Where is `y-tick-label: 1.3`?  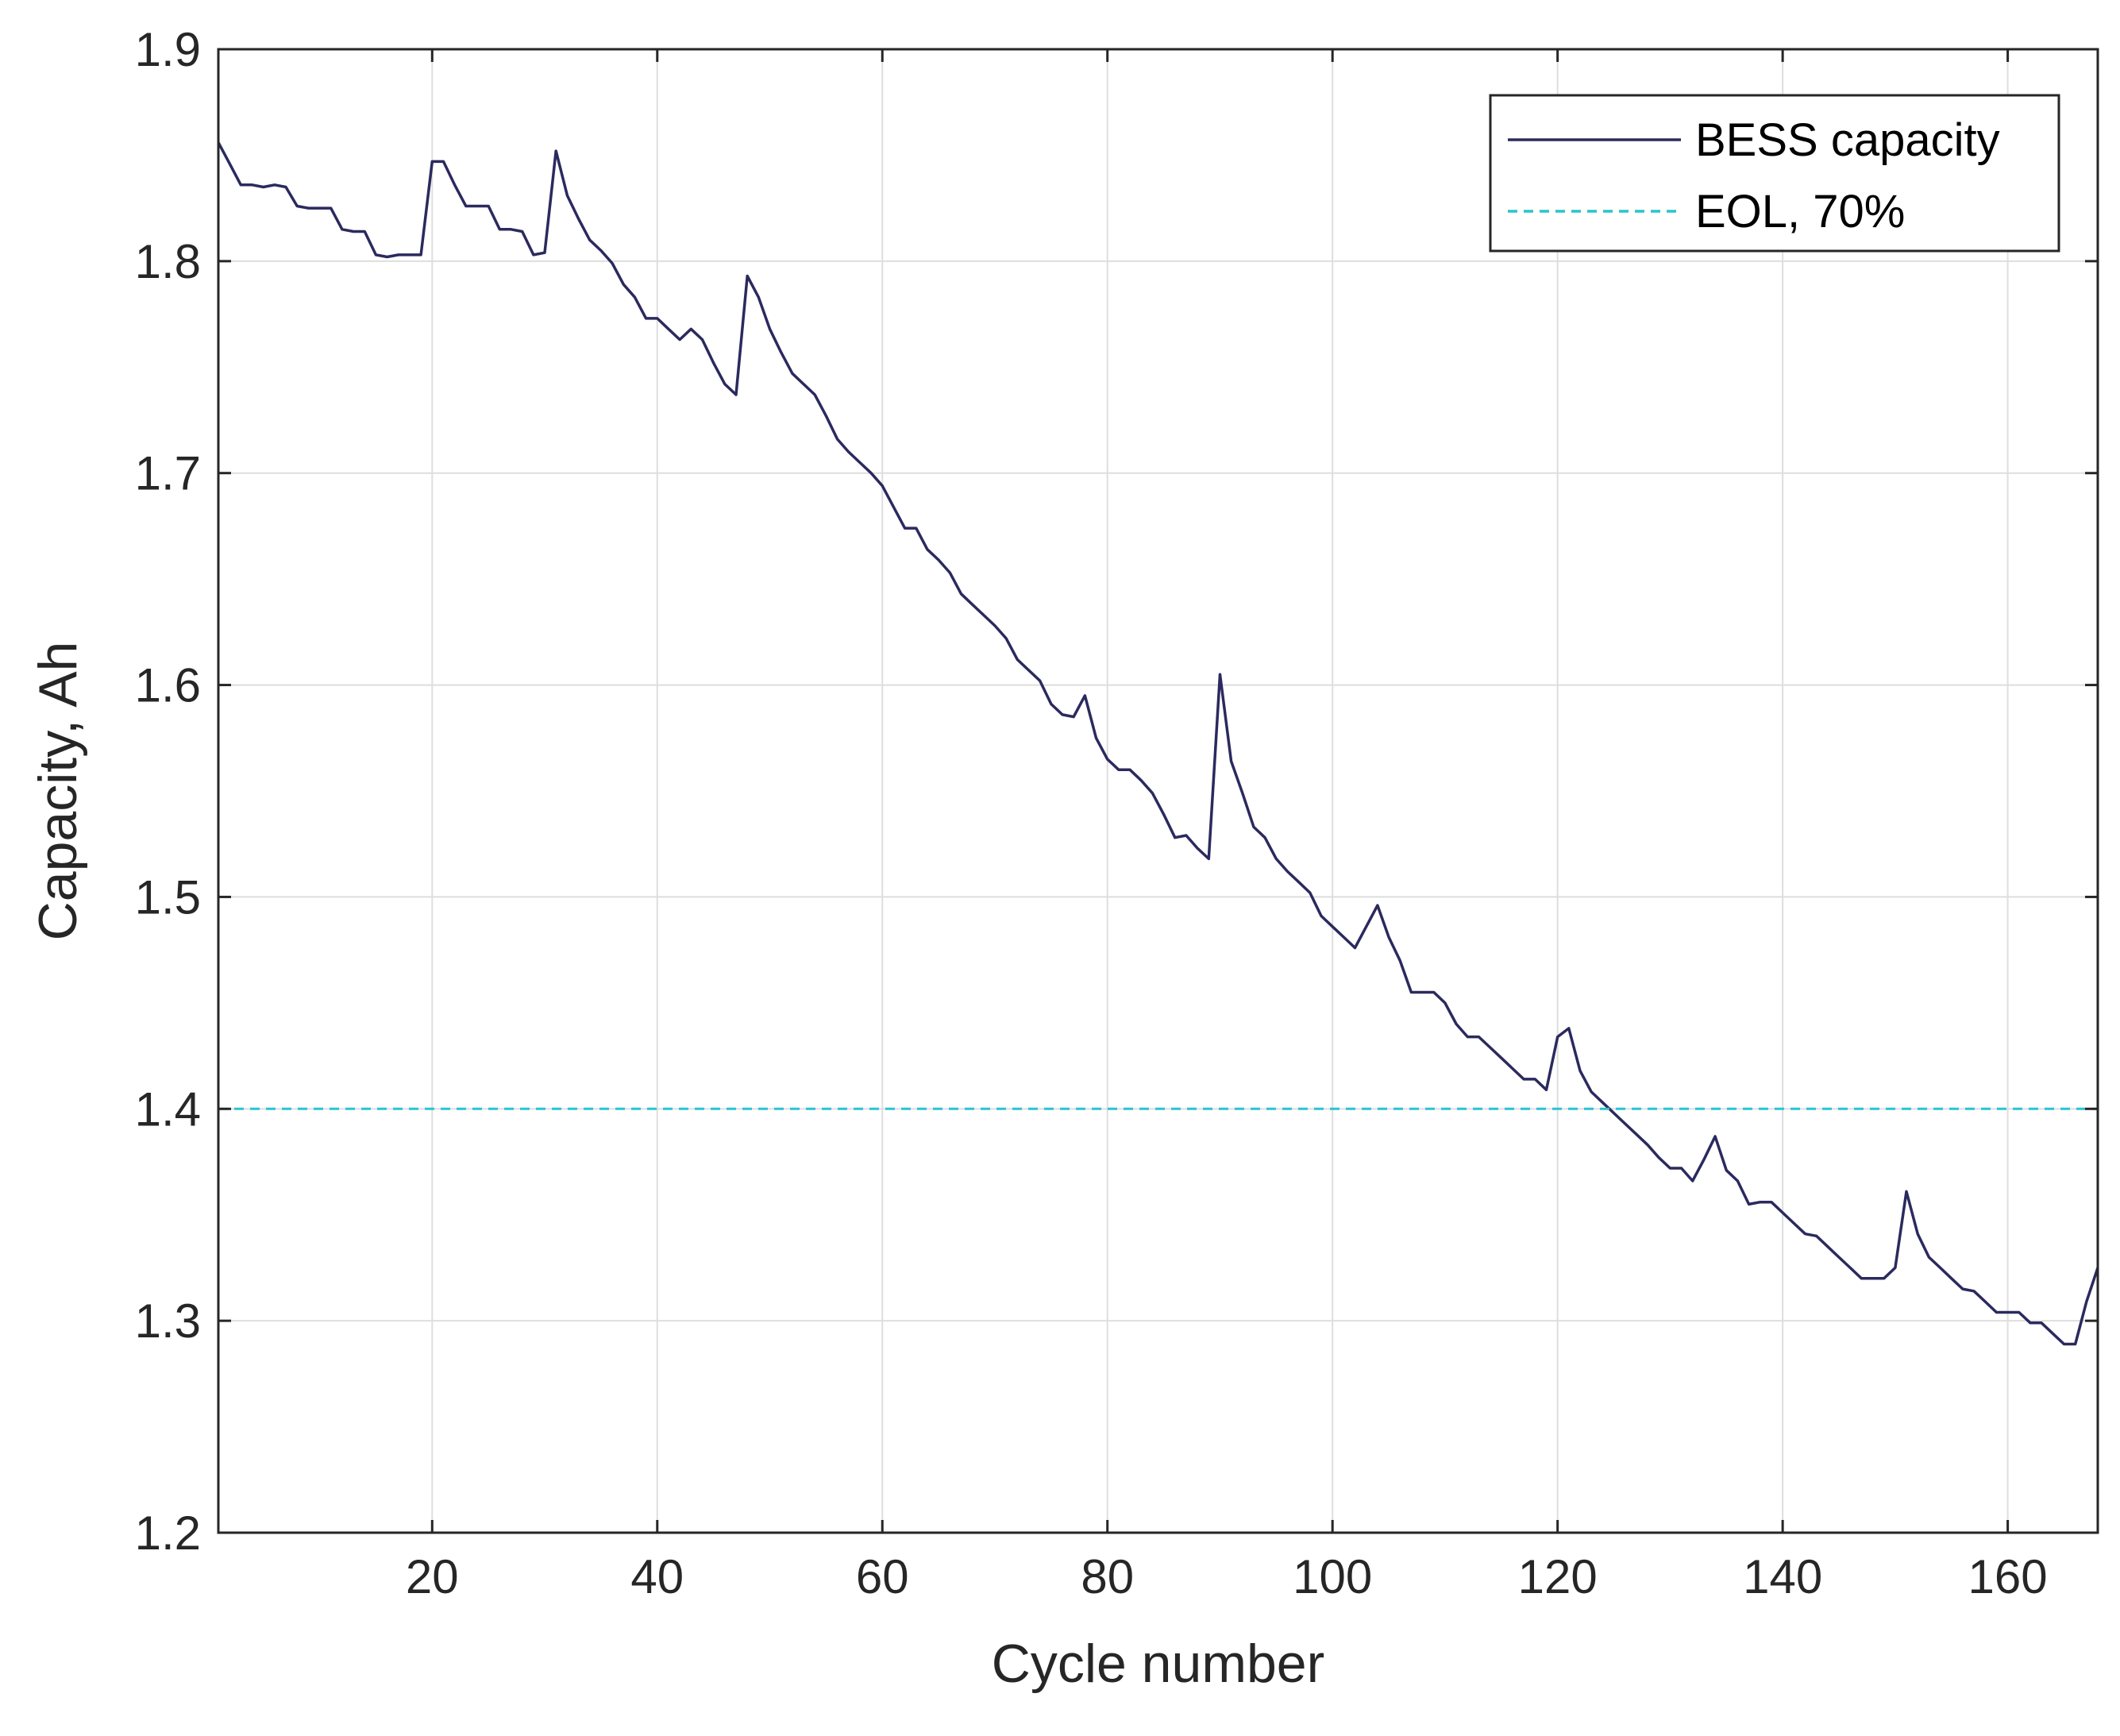 y-tick-label: 1.3 is located at coordinates (168, 1321).